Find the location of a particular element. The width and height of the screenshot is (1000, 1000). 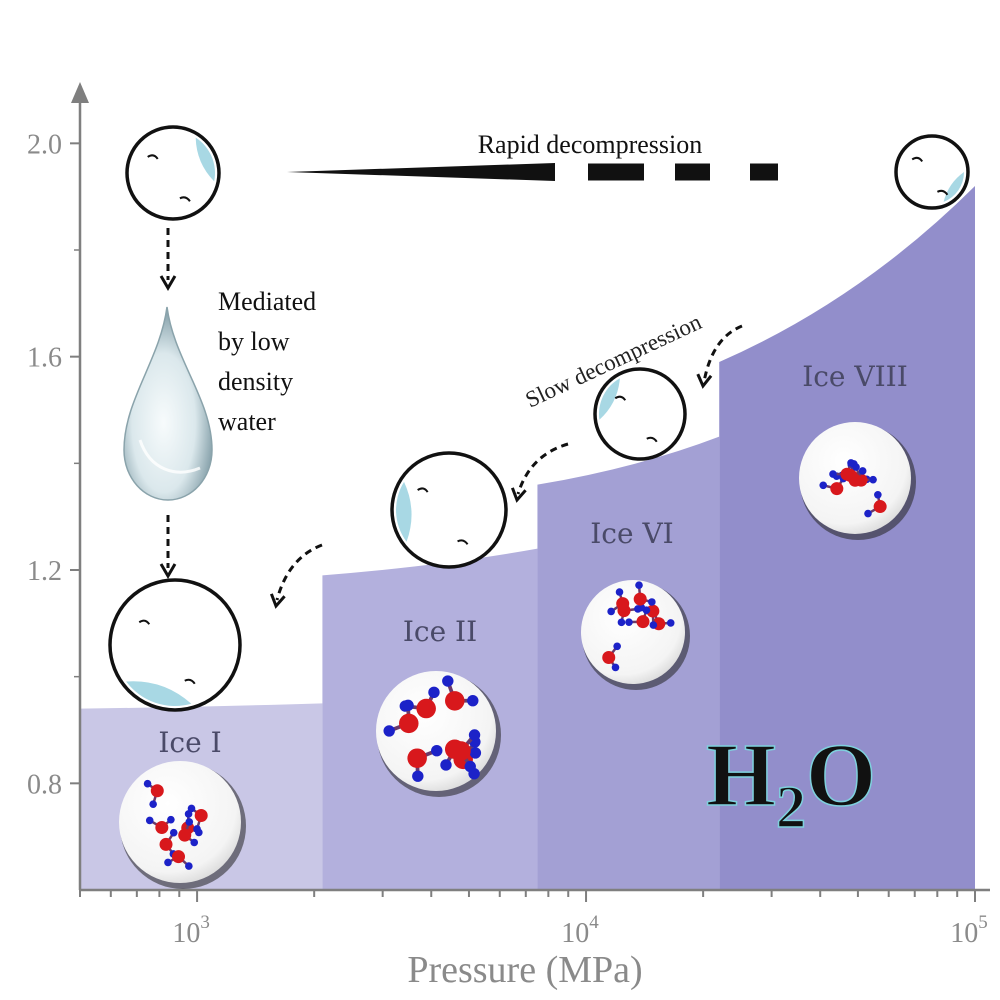

y-tick-label: 1.2 is located at coordinates (44, 571).